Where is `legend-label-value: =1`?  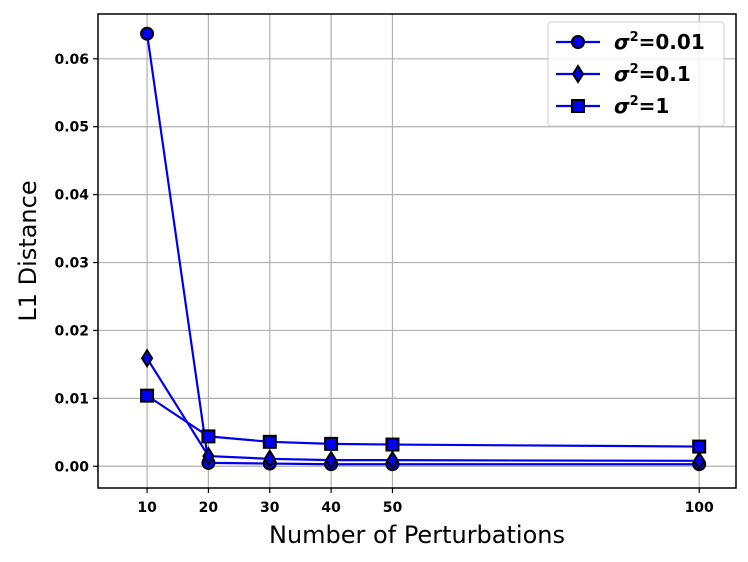 legend-label-value: =1 is located at coordinates (654, 106).